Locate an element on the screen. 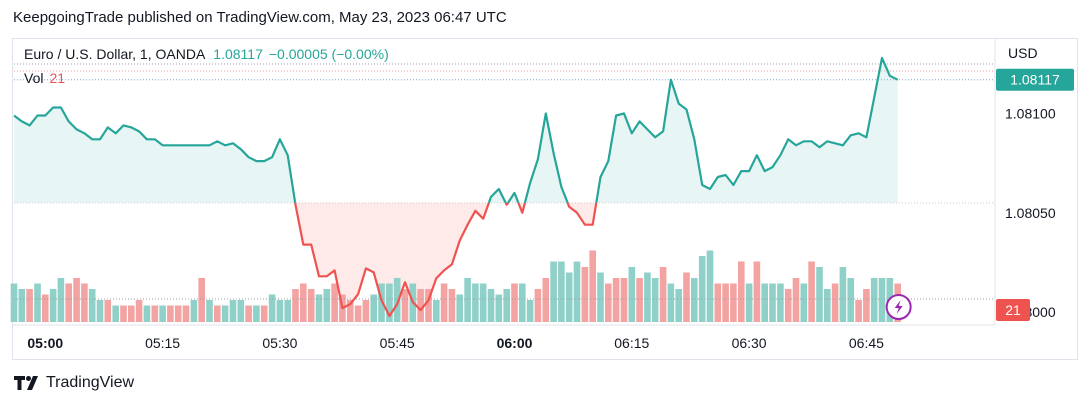  price-line-below is located at coordinates (446, 260).